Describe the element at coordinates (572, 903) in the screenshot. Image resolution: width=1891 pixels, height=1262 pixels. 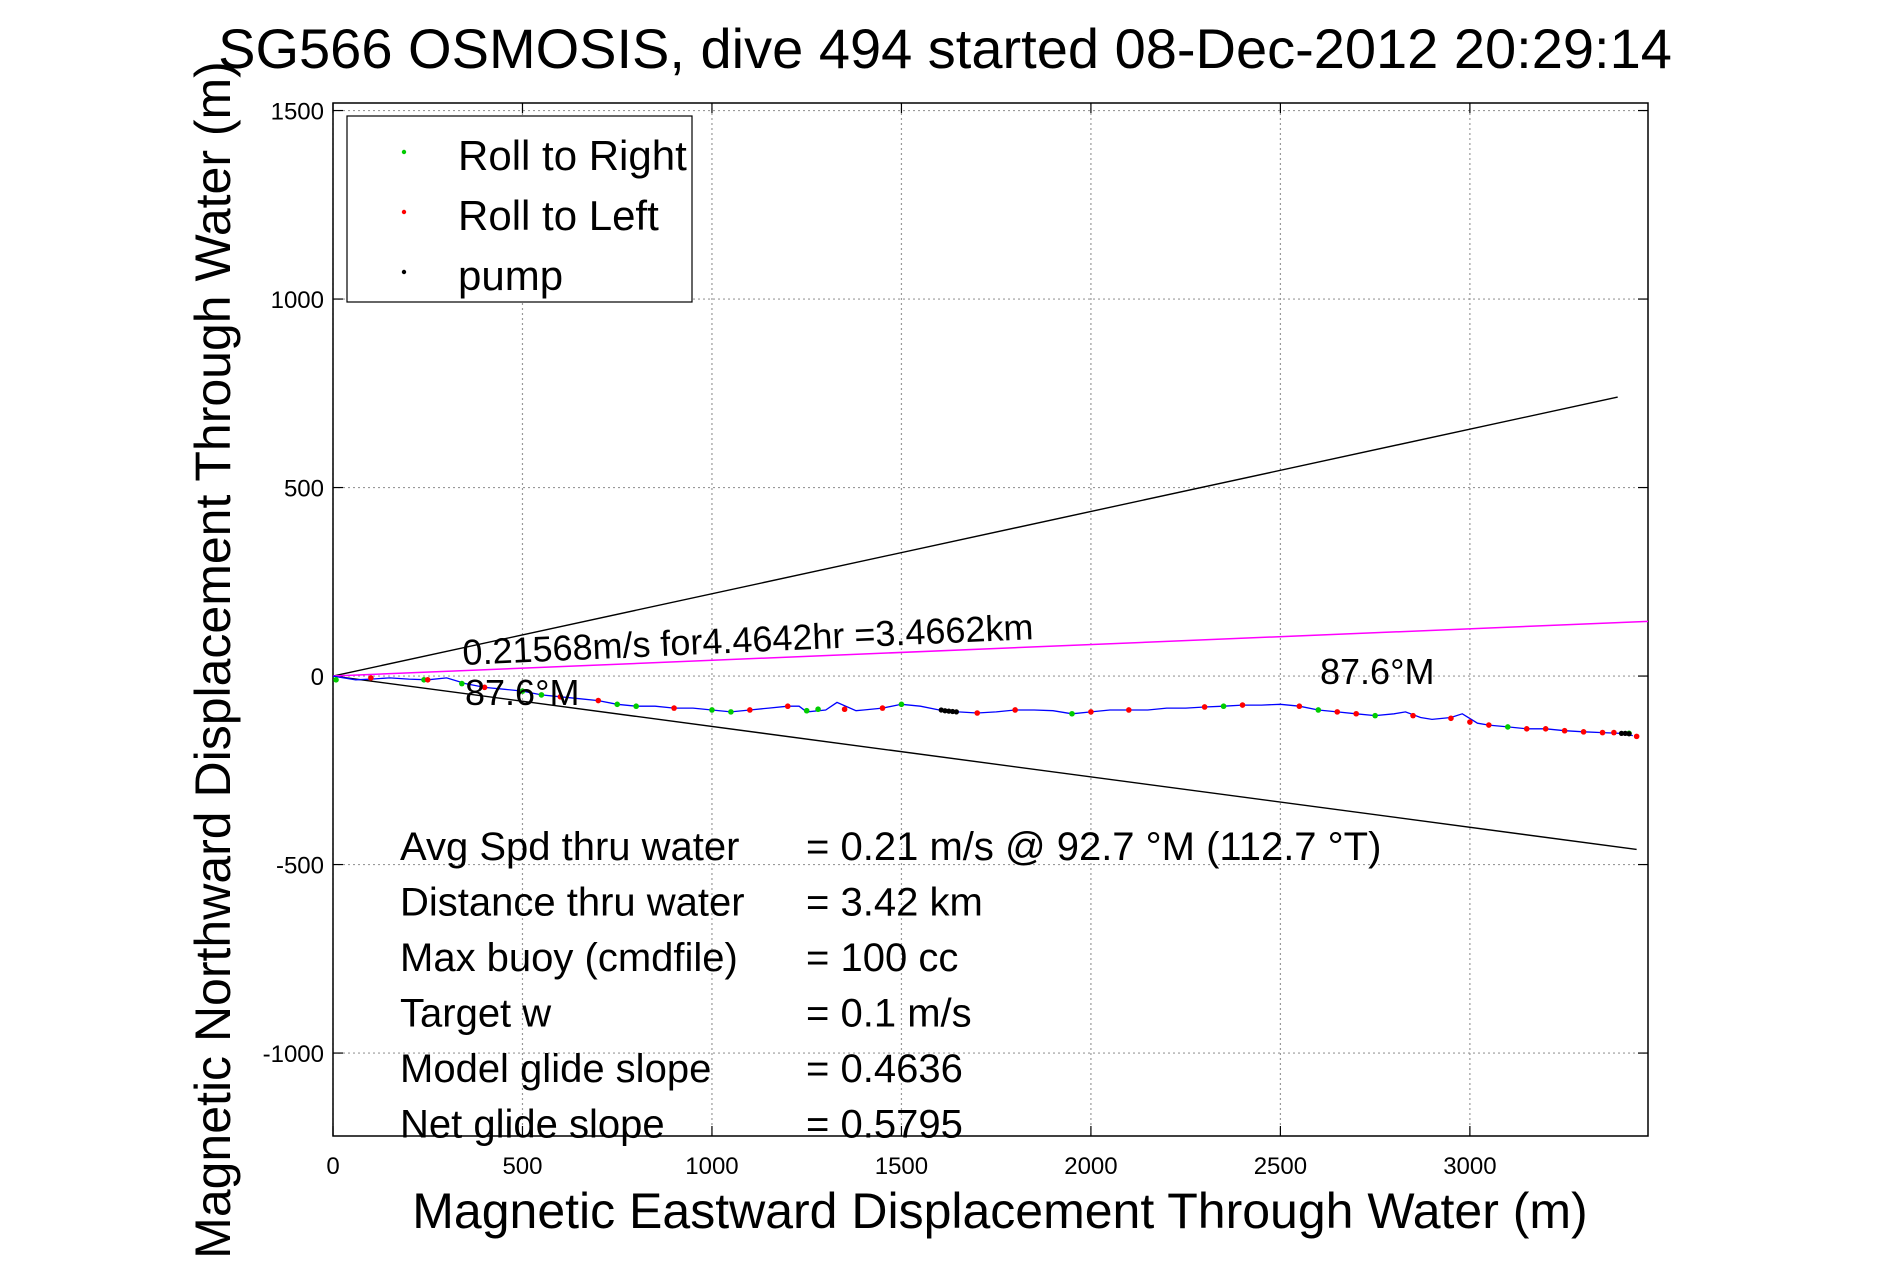
I see `stats-label: Distance thru water` at that location.